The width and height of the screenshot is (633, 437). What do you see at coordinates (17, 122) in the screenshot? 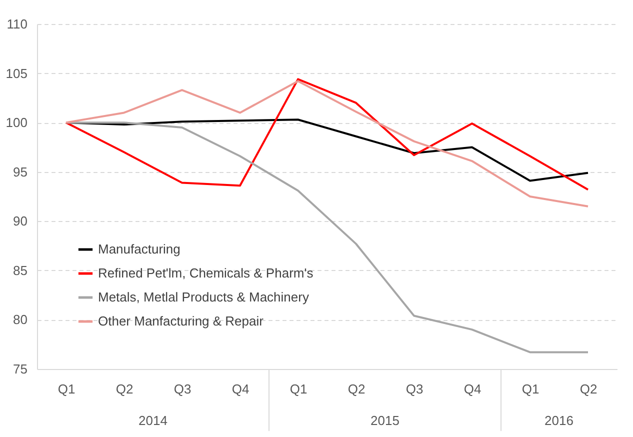
I see `y-tick-label: 100` at bounding box center [17, 122].